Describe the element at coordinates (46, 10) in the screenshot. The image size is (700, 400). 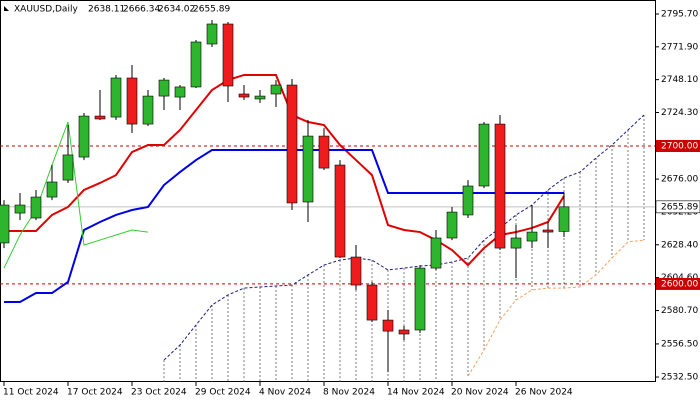
I see `symbol-title: XAUUSD,Daily` at that location.